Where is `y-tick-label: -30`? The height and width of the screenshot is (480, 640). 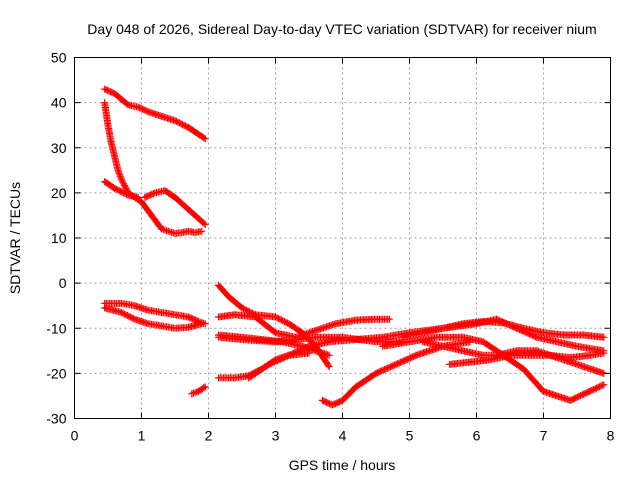
y-tick-label: -30 is located at coordinates (56, 419).